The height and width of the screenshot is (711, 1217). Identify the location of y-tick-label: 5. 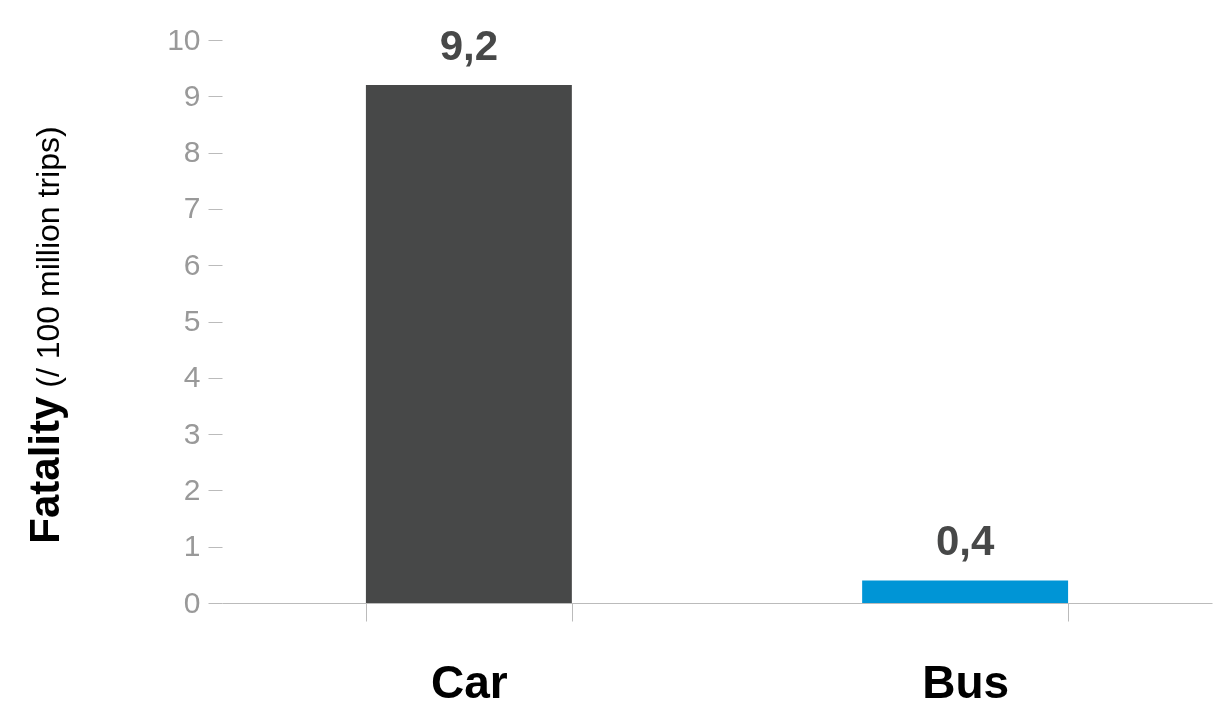
(192, 320).